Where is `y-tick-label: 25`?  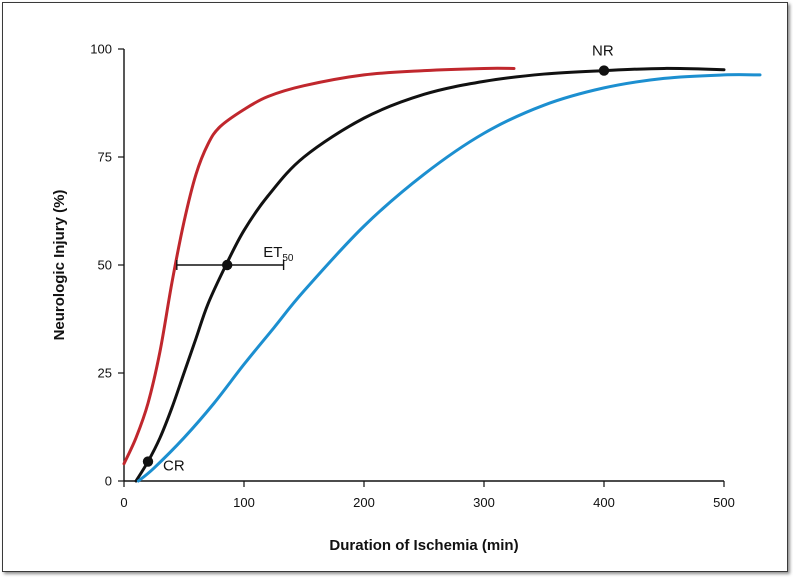
y-tick-label: 25 is located at coordinates (105, 373).